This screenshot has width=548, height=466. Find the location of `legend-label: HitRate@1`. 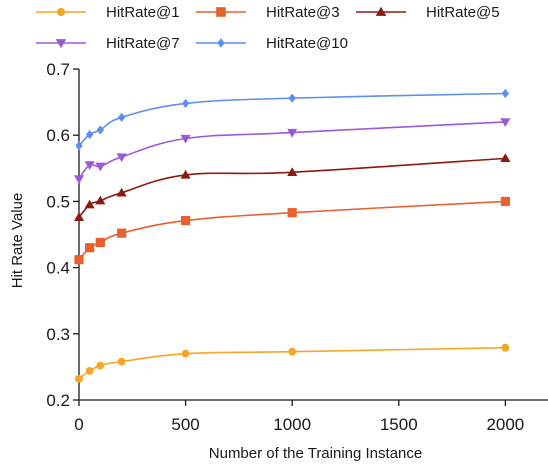

legend-label: HitRate@1 is located at coordinates (143, 12).